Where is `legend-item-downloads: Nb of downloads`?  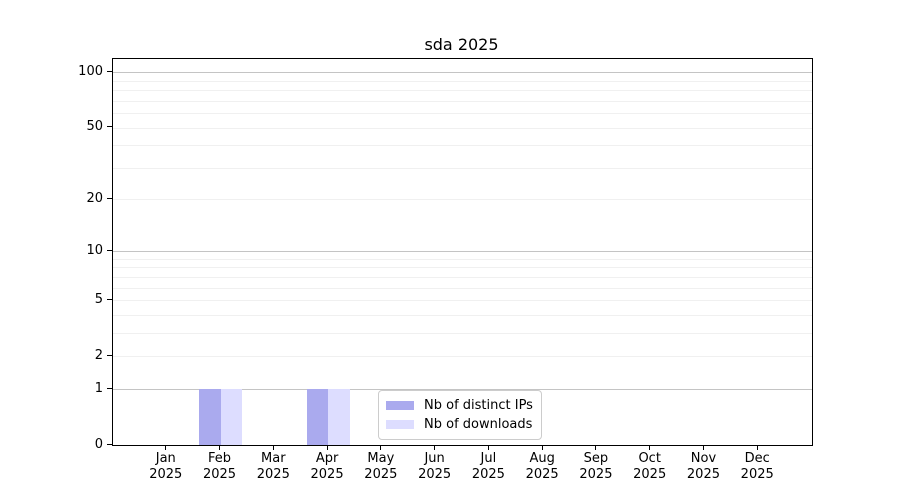 legend-item-downloads: Nb of downloads is located at coordinates (459, 424).